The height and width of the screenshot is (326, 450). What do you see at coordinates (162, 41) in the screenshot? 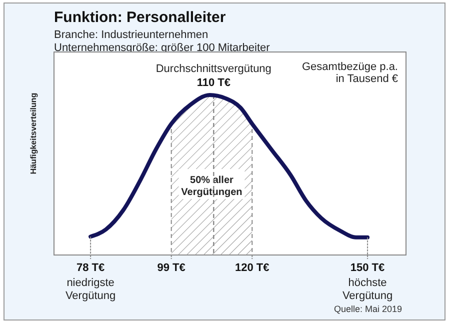
I see `chart-subtitle: Branche: Industrieunternehmen Unternehmensgröße: größer 100 Mitarbeiter` at bounding box center [162, 41].